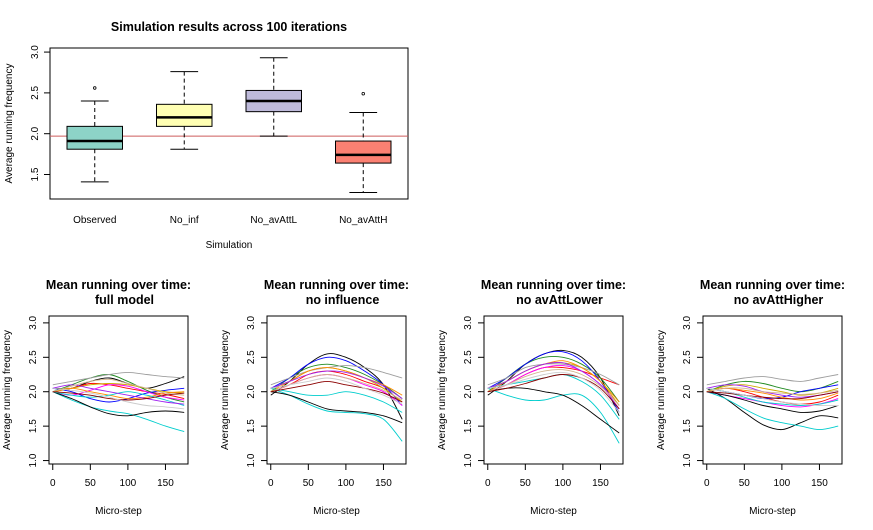 The height and width of the screenshot is (530, 873). I want to click on x-category-label: Observed, so click(94, 220).